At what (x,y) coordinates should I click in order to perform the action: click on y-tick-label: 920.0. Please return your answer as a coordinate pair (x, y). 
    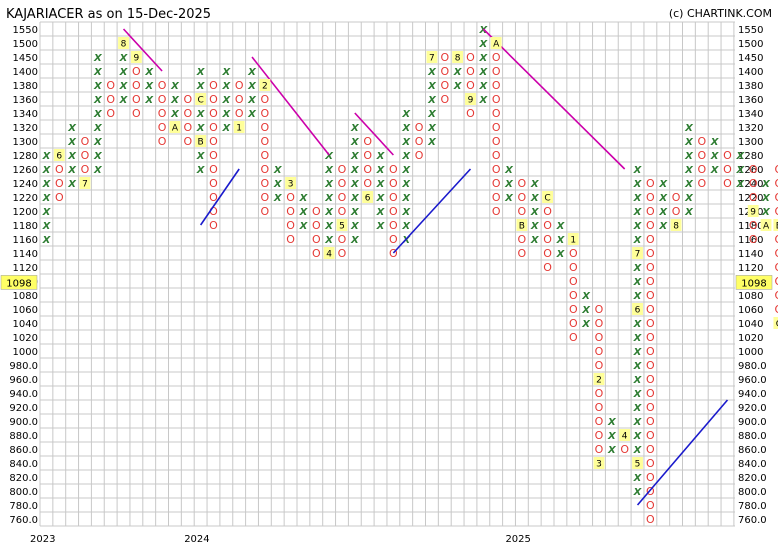
    Looking at the image, I should click on (23, 408).